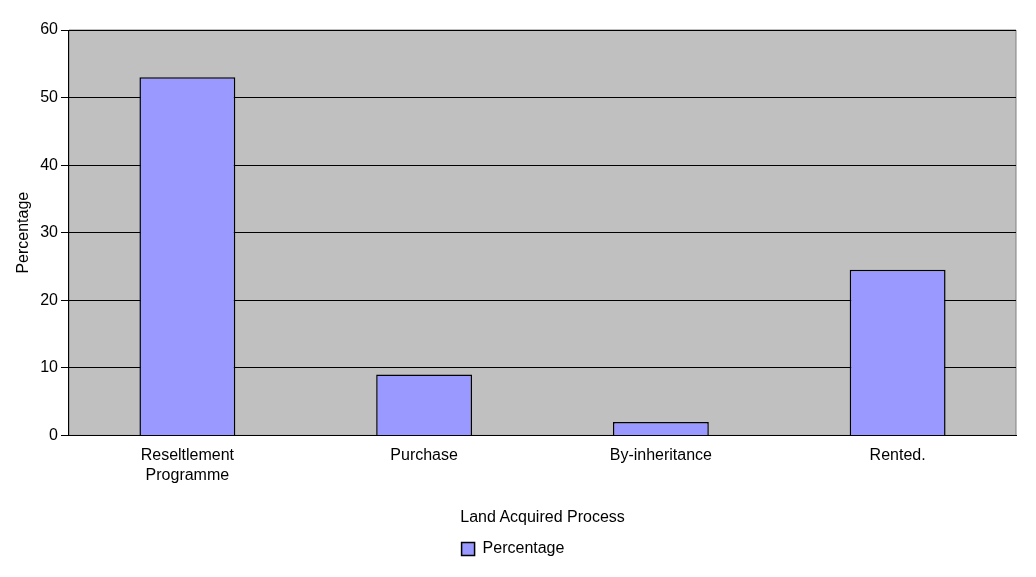  I want to click on x-axis-title: Land Acquired Process, so click(542, 516).